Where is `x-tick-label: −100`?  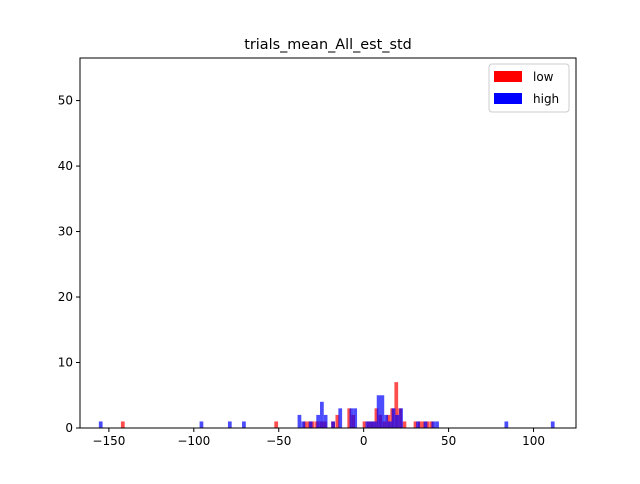 x-tick-label: −100 is located at coordinates (193, 441).